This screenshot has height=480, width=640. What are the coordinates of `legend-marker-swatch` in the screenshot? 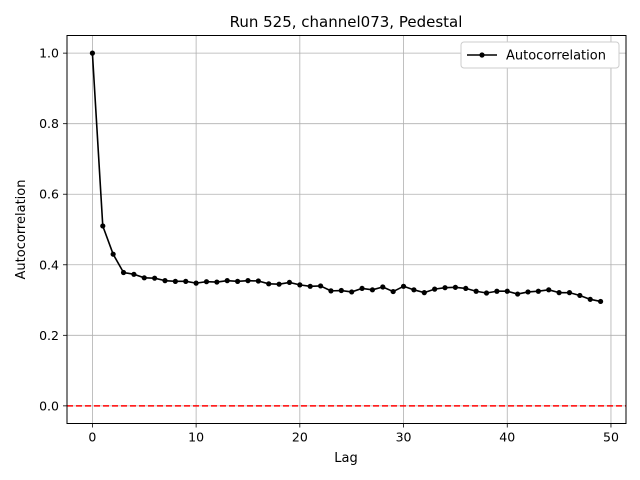 It's located at (482, 55).